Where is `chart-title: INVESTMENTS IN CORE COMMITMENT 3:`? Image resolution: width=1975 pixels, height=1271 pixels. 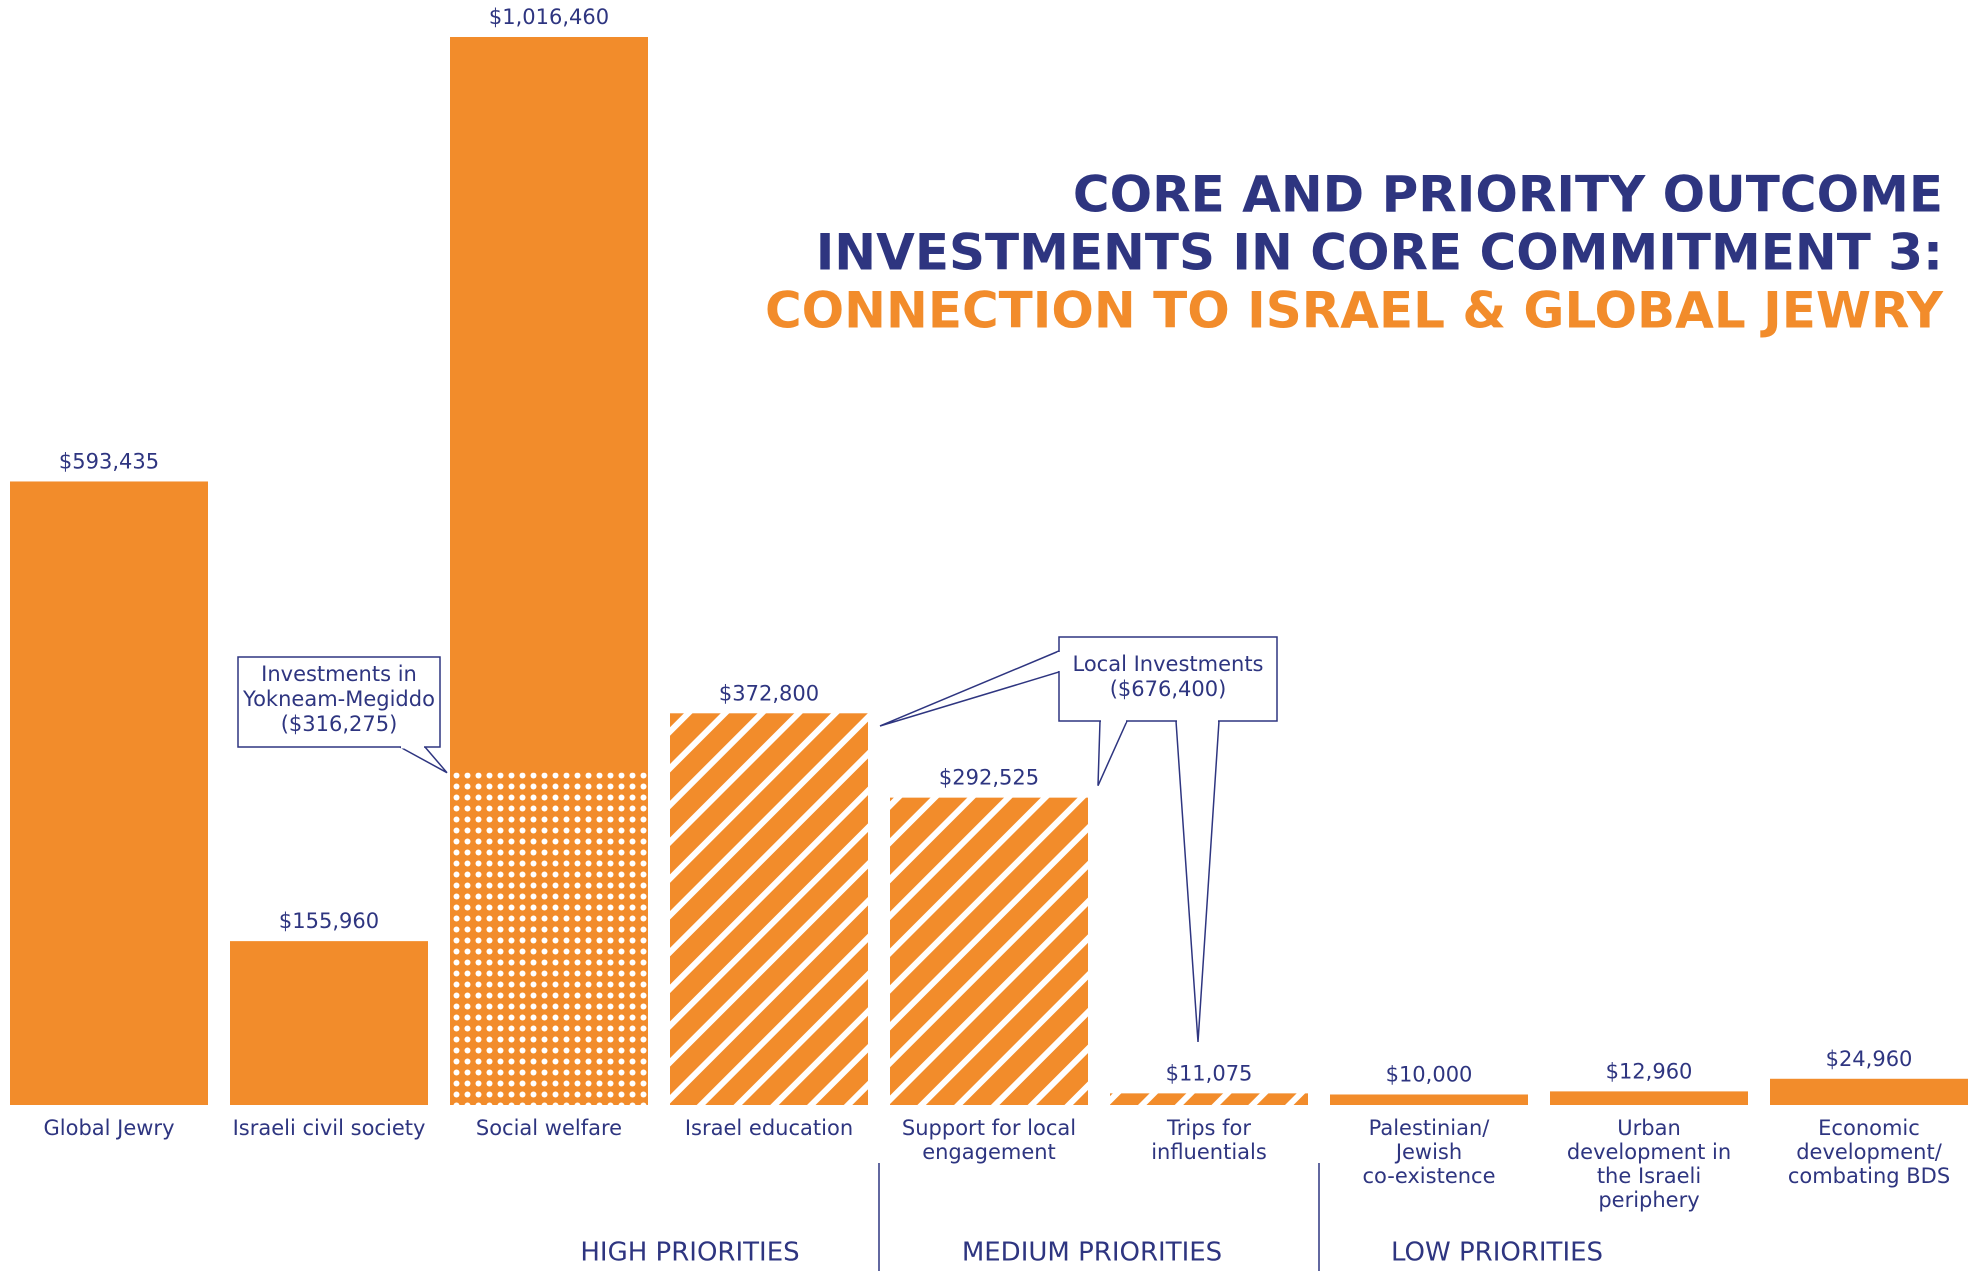 chart-title: INVESTMENTS IN CORE COMMITMENT 3: is located at coordinates (1379, 253).